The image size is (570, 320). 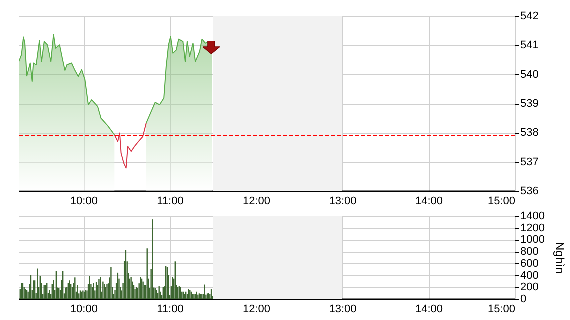 I want to click on y-tick-label: 542, so click(x=529, y=16).